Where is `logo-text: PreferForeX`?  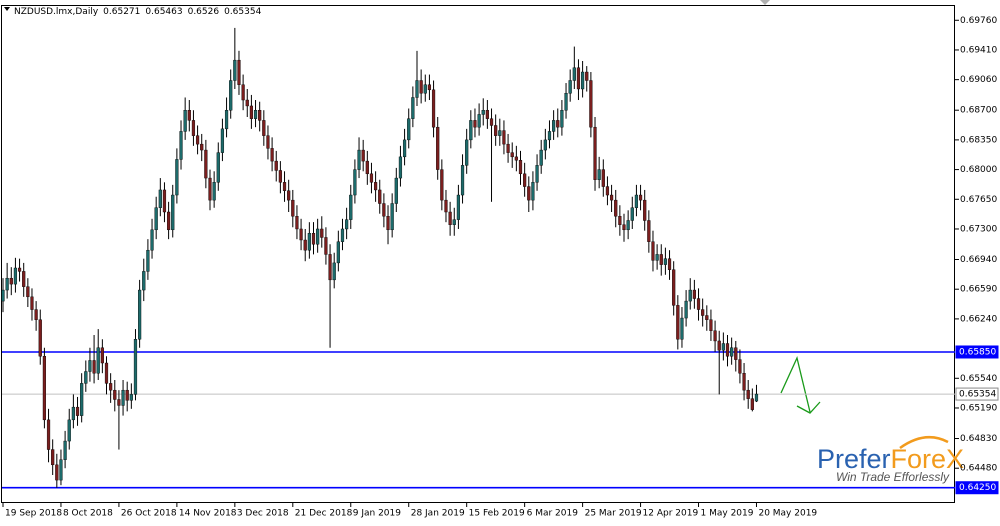
logo-text: PreferForeX is located at coordinates (890, 459).